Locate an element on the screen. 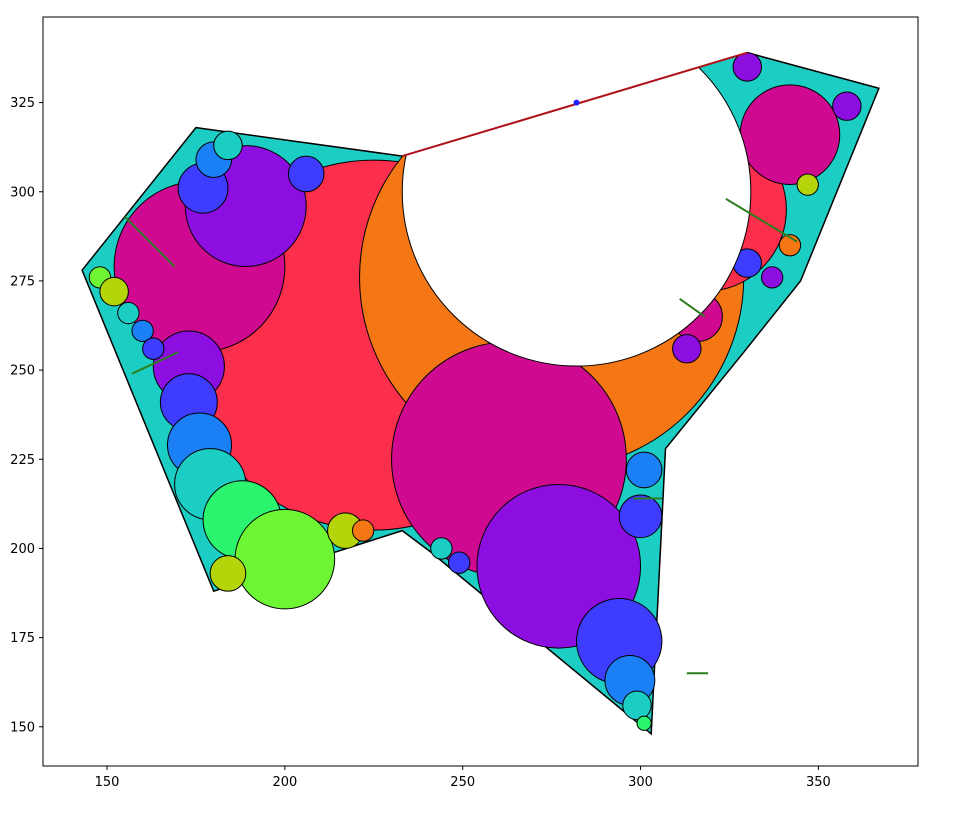  chord-clear-region is located at coordinates (554, 87).